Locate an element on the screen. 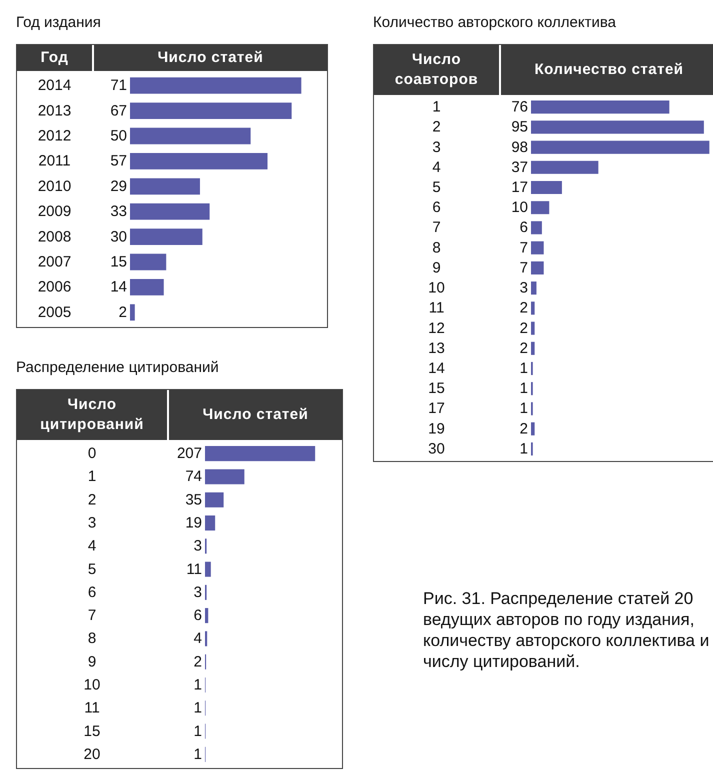  data-label: 37 is located at coordinates (519, 167).